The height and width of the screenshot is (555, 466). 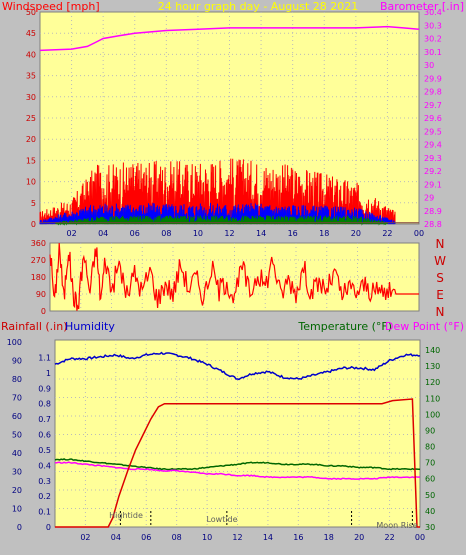 I want to click on wind-x-tick-label: 06, so click(x=135, y=233).